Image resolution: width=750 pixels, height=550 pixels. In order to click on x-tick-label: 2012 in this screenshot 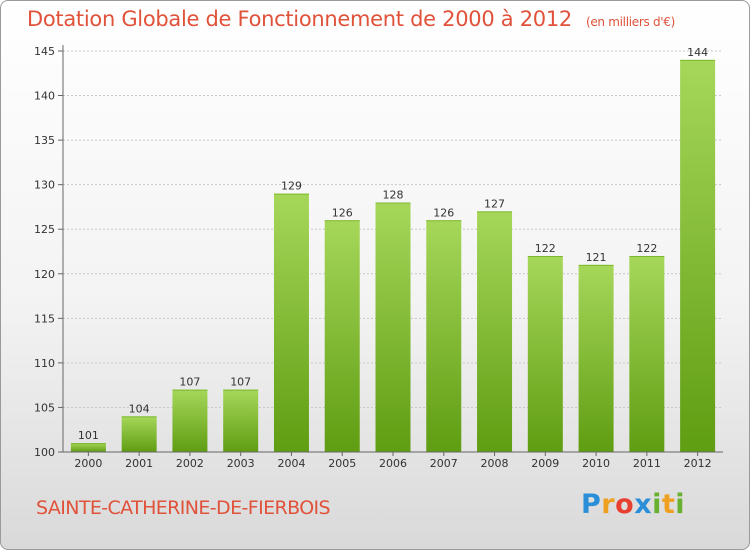, I will do `click(698, 463)`.